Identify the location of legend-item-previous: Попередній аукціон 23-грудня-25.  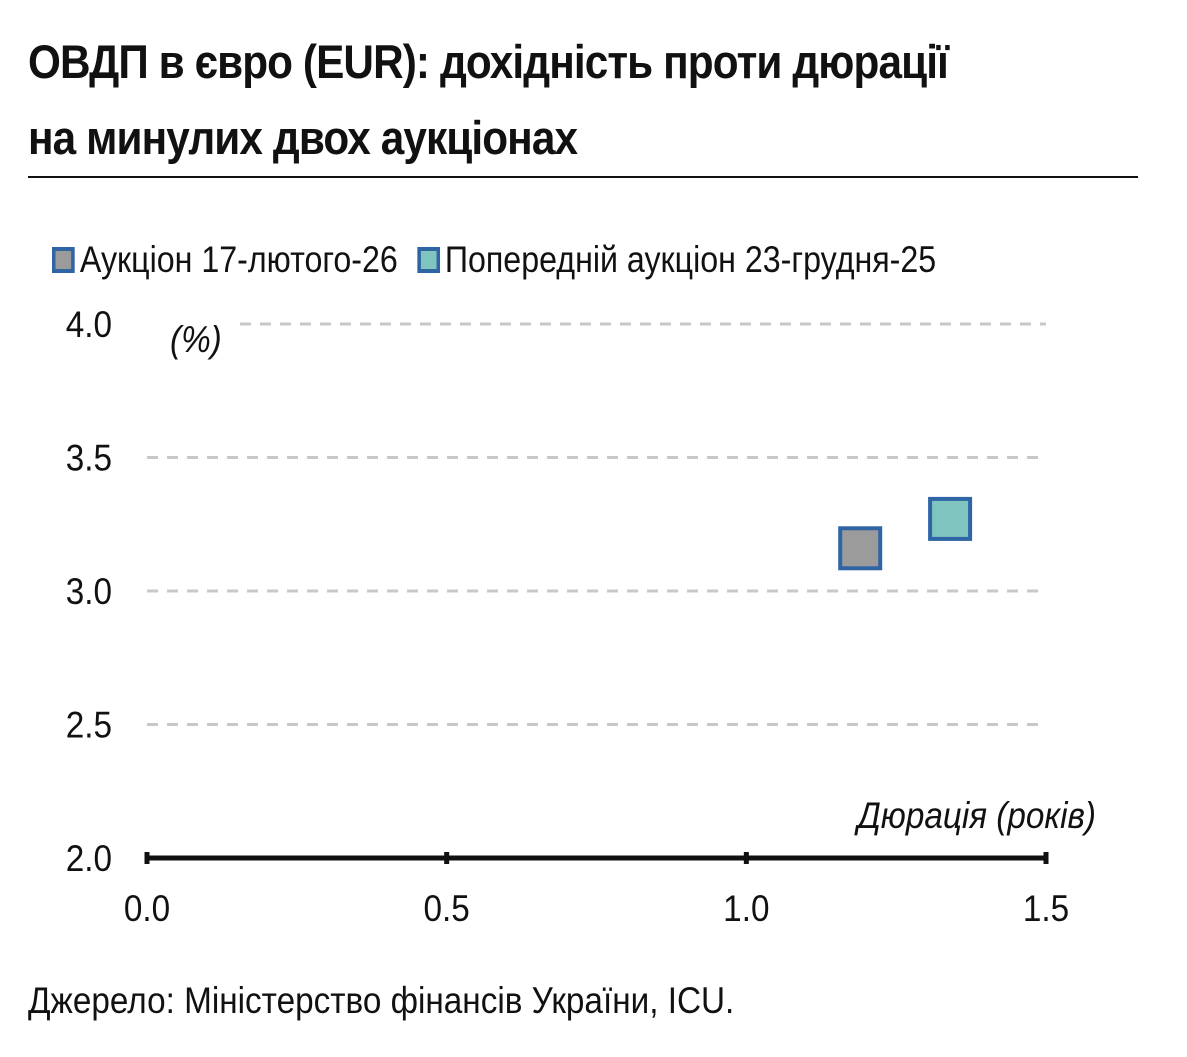
(676, 260).